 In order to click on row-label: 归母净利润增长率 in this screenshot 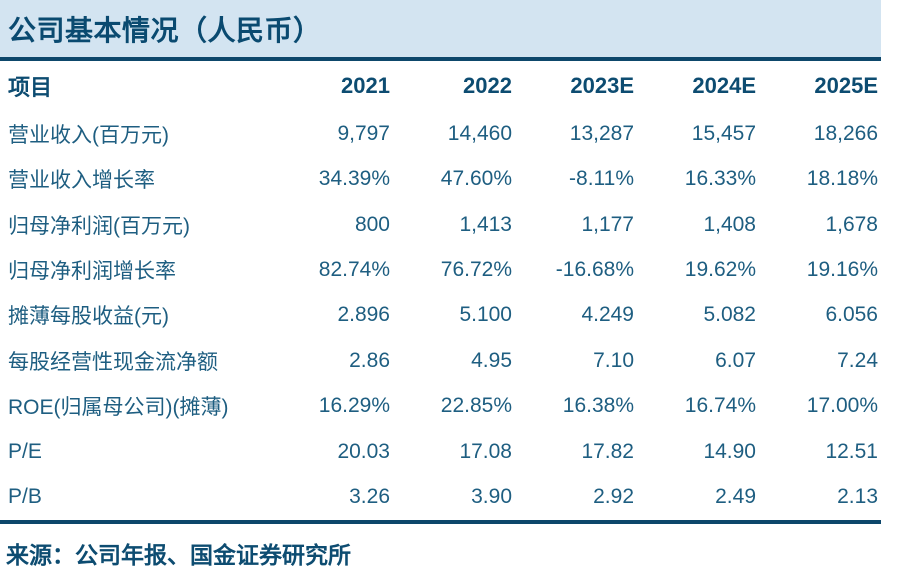, I will do `click(92, 272)`.